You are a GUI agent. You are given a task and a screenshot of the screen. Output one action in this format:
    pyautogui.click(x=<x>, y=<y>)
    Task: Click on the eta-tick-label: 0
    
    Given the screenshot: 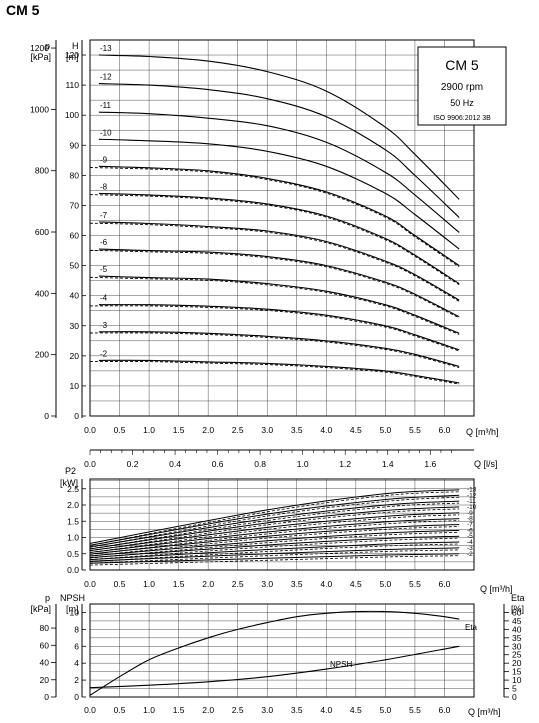 What is the action you would take?
    pyautogui.click(x=514, y=697)
    